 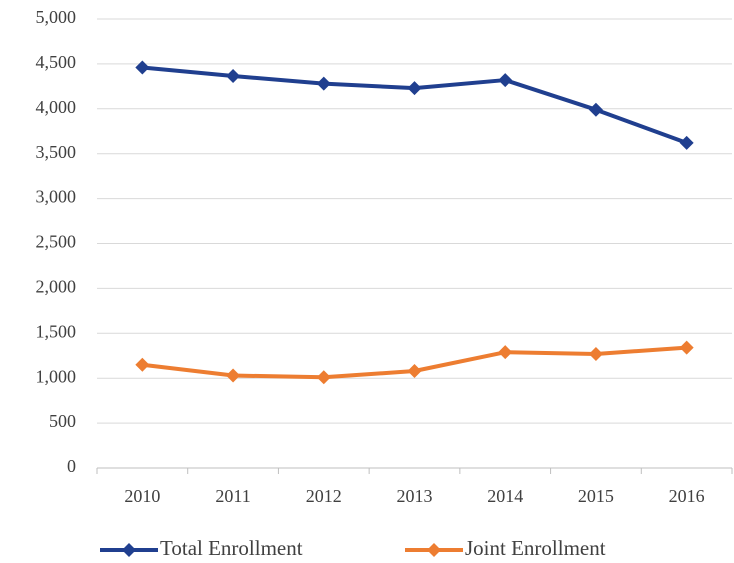 What do you see at coordinates (596, 496) in the screenshot?
I see `x-tick-label: 2015` at bounding box center [596, 496].